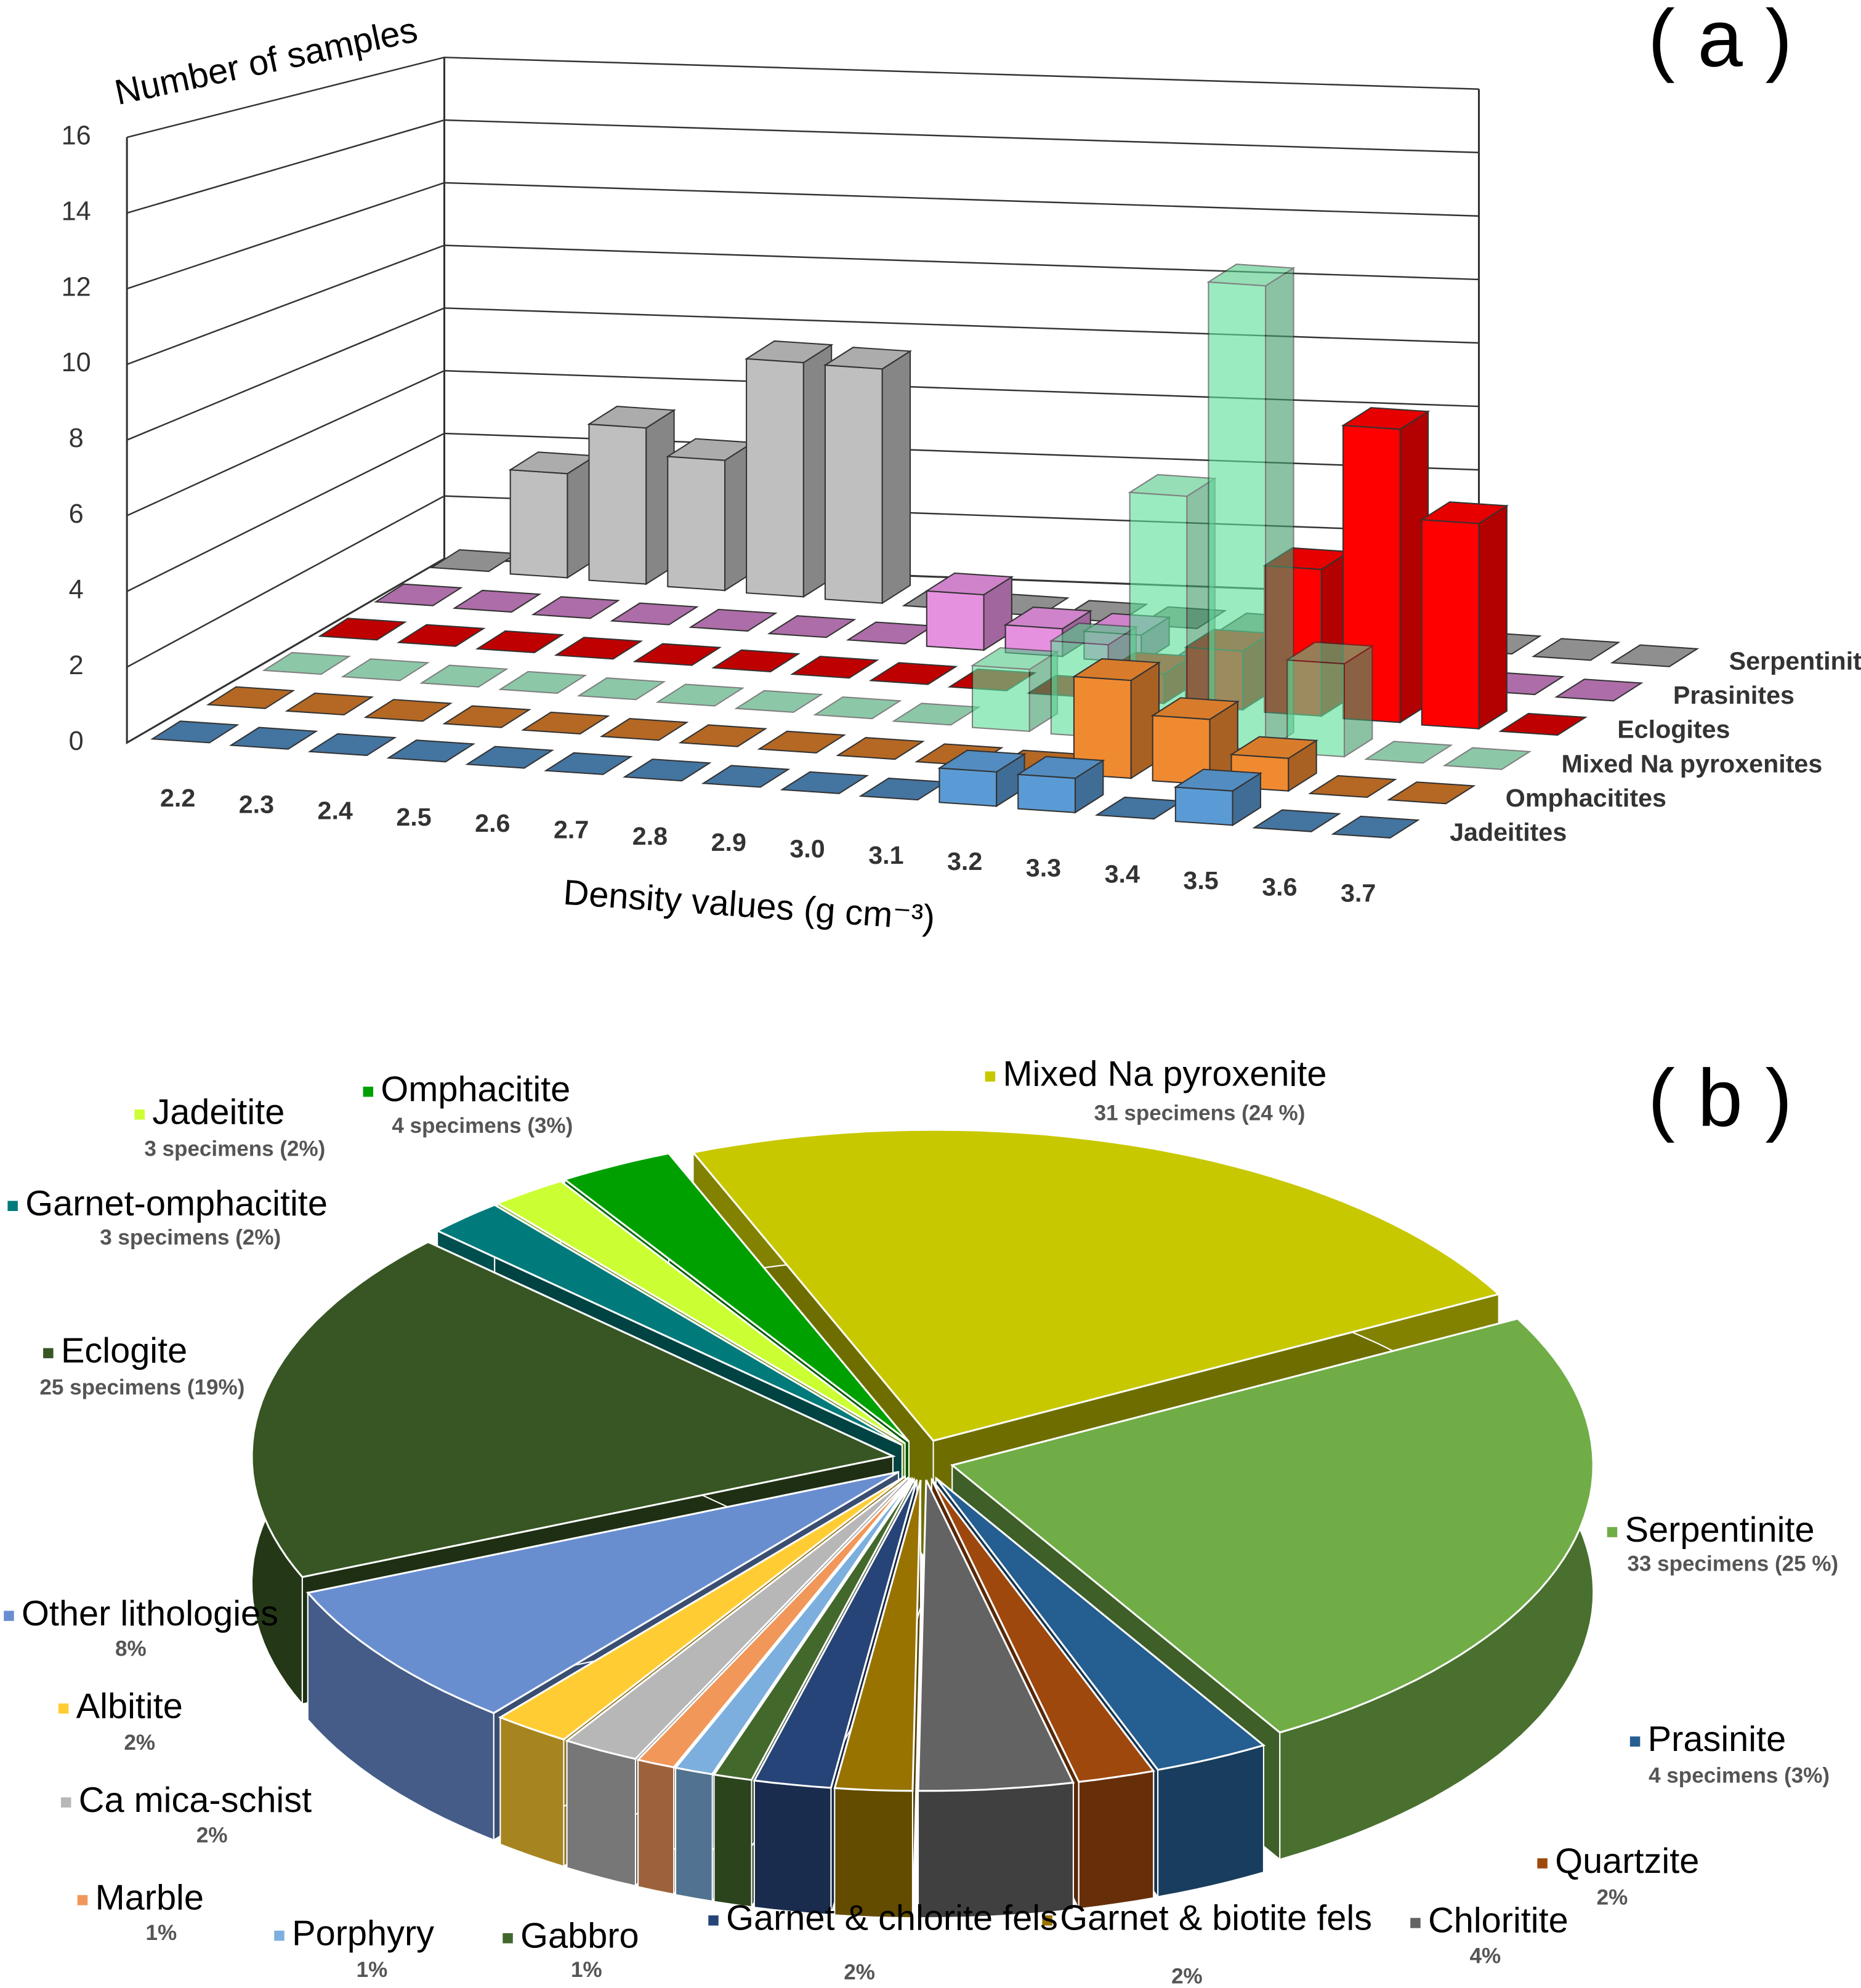 The image size is (1861, 1988). Describe the element at coordinates (256, 804) in the screenshot. I see `x-tick-label: 2.3` at that location.